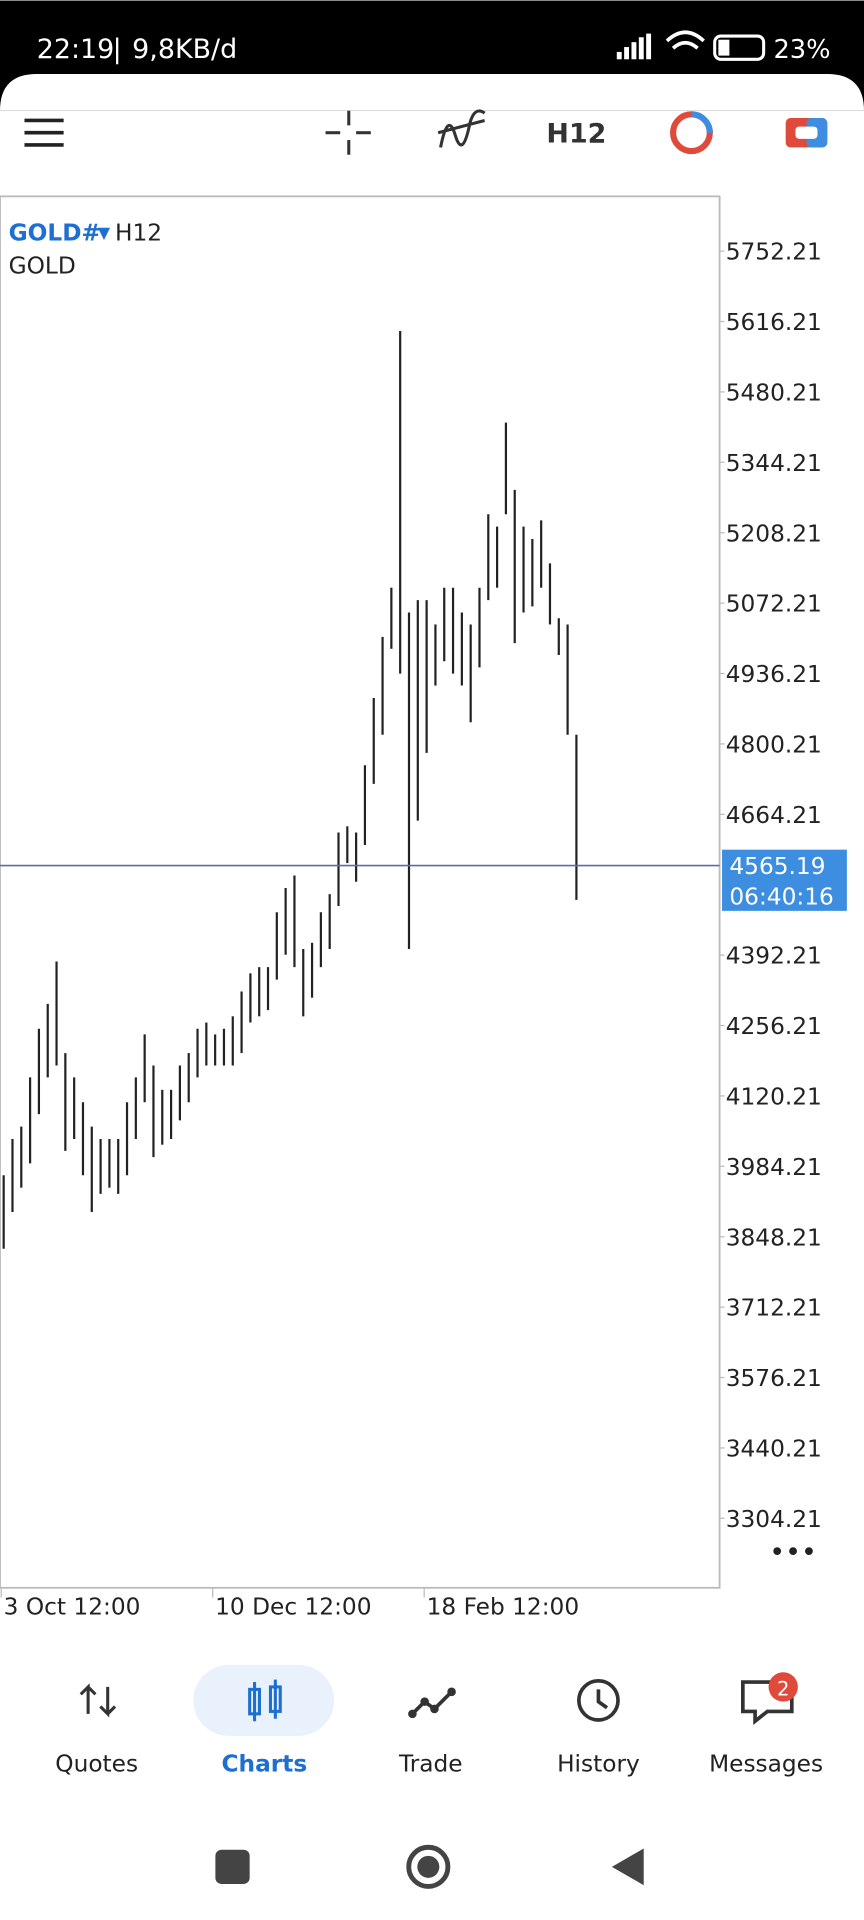 Image resolution: width=864 pixels, height=1920 pixels. Describe the element at coordinates (774, 392) in the screenshot. I see `y-tick-label: 5480.21` at that location.